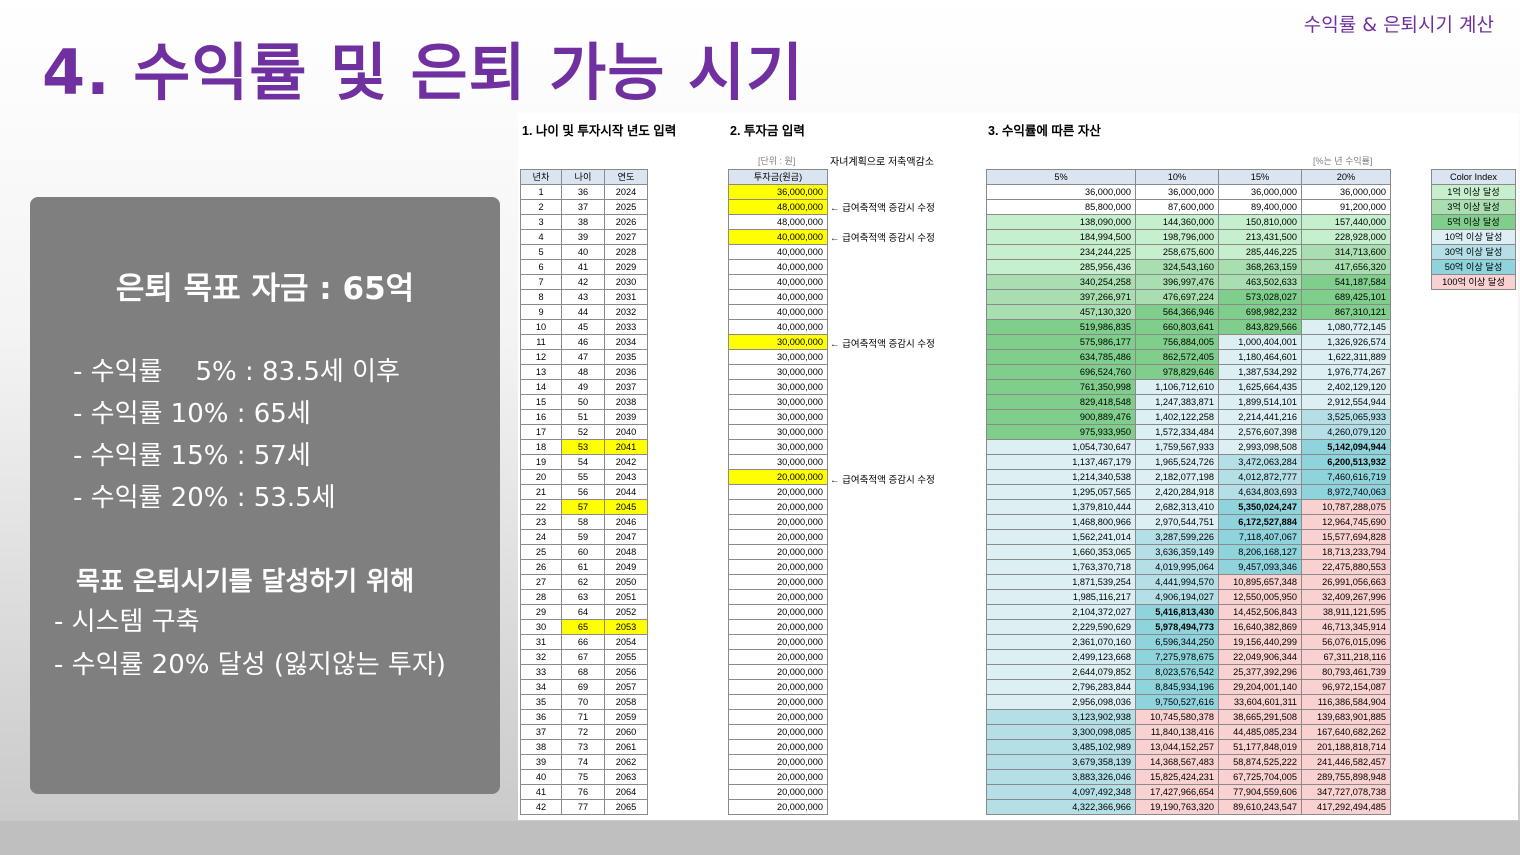 The height and width of the screenshot is (855, 1520). Describe the element at coordinates (1260, 342) in the screenshot. I see `asset-cell: 1,000,404,001` at that location.